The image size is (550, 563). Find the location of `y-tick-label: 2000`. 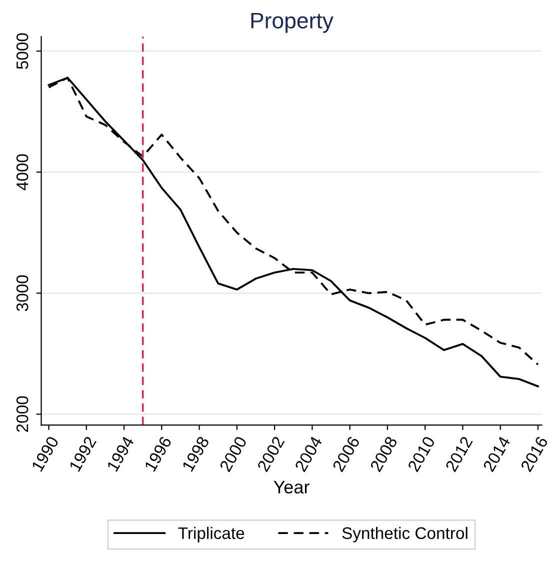

y-tick-label: 2000 is located at coordinates (22, 414).